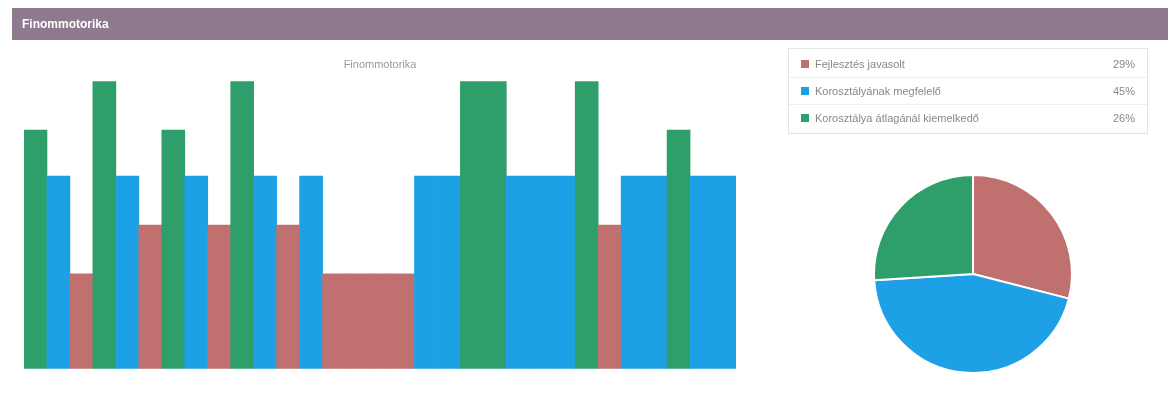  I want to click on legend-label: Korosztályának megfelelő, so click(877, 91).